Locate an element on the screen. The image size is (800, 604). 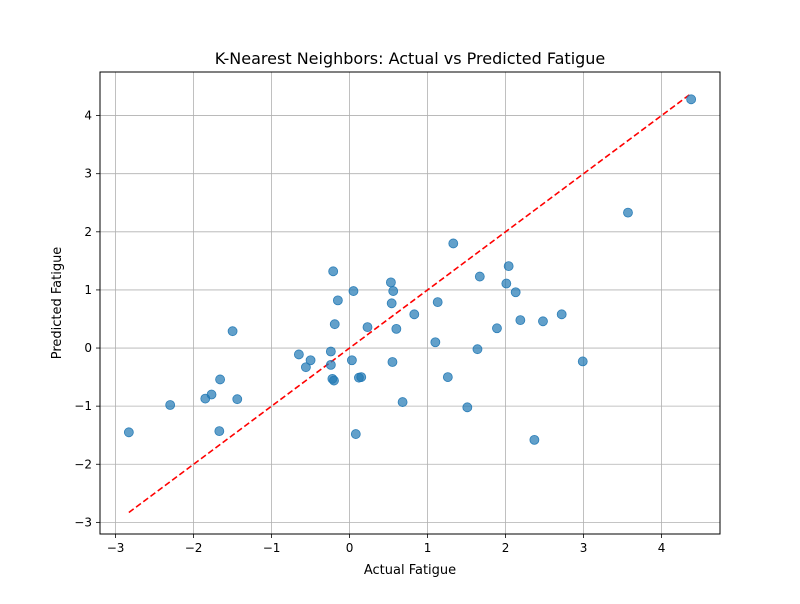
y-tick-label: −1 is located at coordinates (83, 406).